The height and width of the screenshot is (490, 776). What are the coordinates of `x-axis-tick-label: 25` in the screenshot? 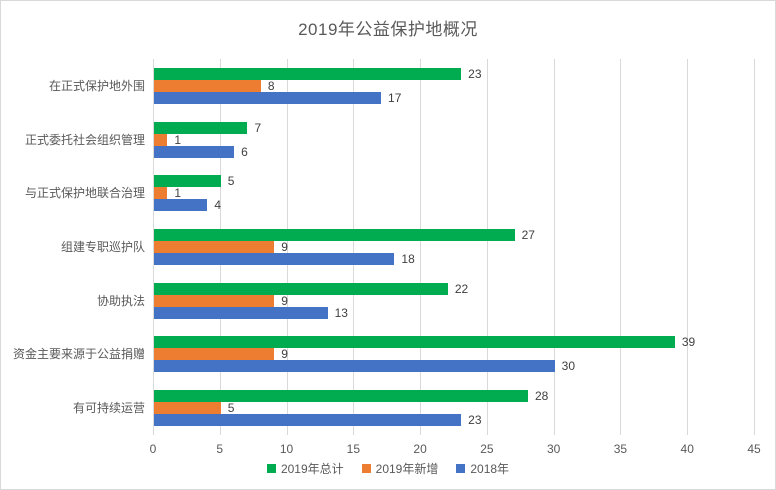 It's located at (487, 449).